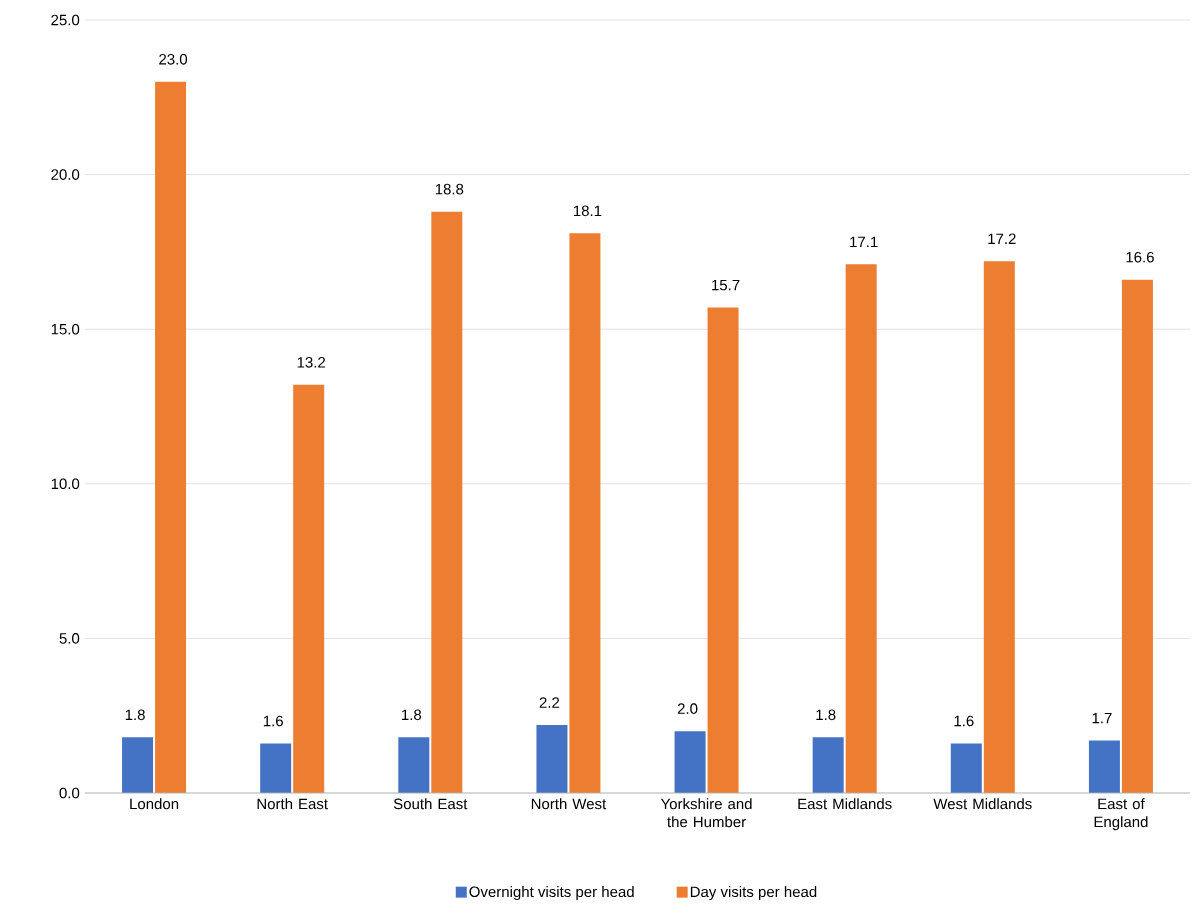 This screenshot has height=918, width=1197. Describe the element at coordinates (569, 804) in the screenshot. I see `x-tick-label: North West` at that location.